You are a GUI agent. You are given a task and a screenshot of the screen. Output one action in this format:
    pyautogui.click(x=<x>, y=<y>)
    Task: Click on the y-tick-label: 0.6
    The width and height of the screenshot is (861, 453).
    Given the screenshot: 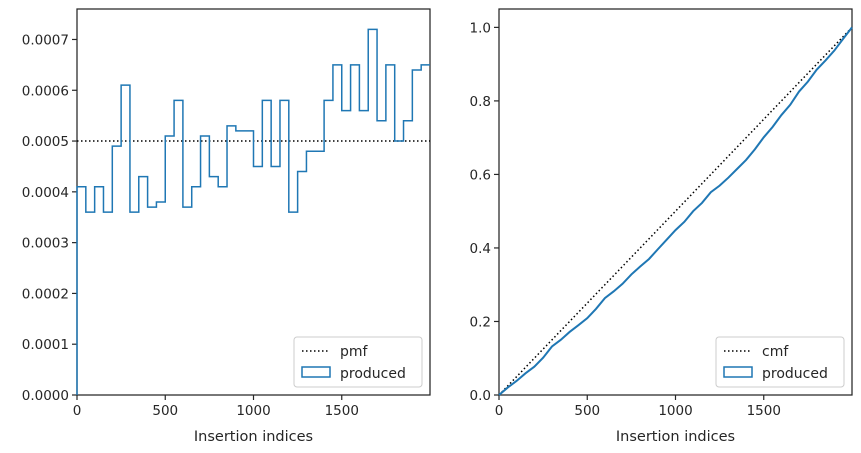 What is the action you would take?
    pyautogui.click(x=480, y=175)
    